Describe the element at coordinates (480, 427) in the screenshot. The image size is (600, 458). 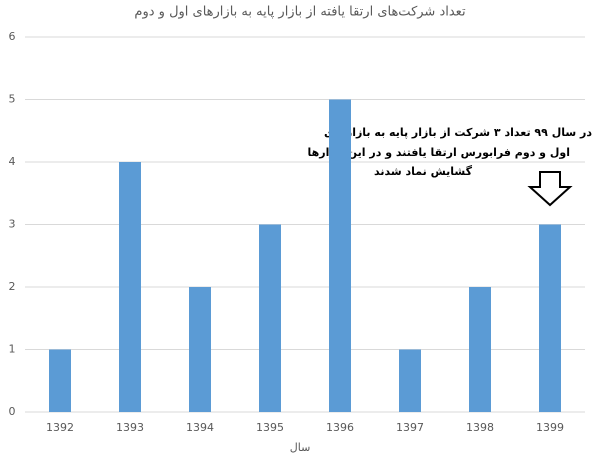
I see `x-tick-label: 1398` at that location.